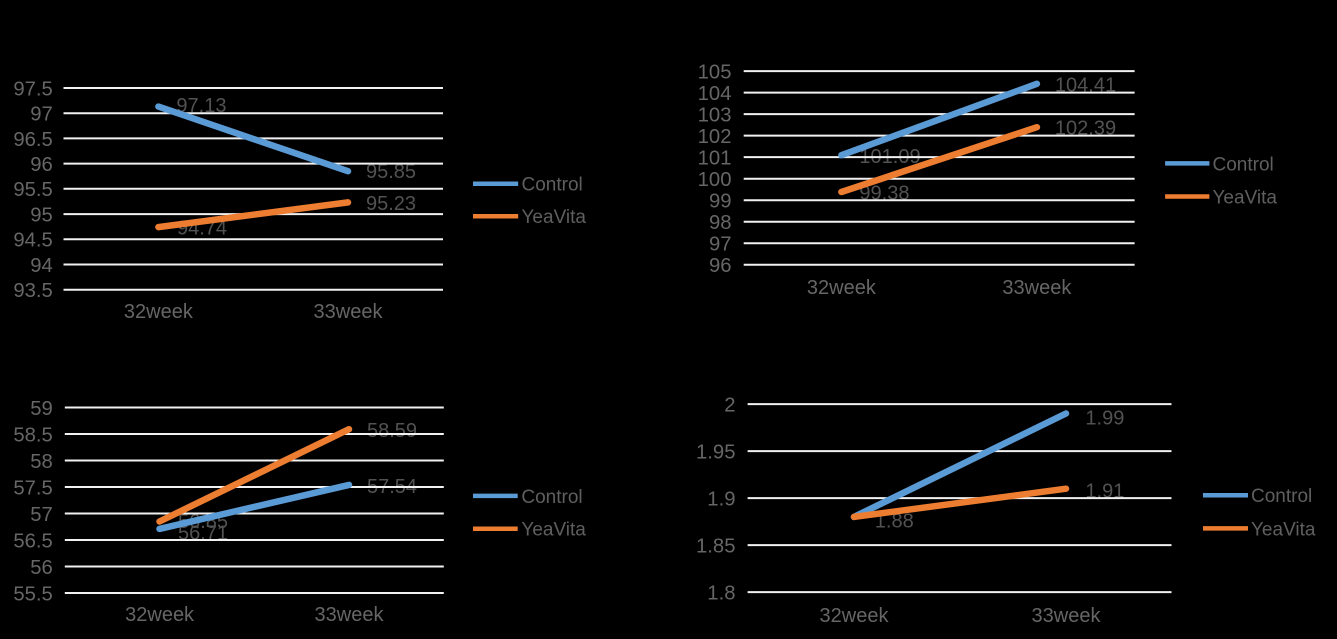  I want to click on svg-text: 59, so click(41, 409).